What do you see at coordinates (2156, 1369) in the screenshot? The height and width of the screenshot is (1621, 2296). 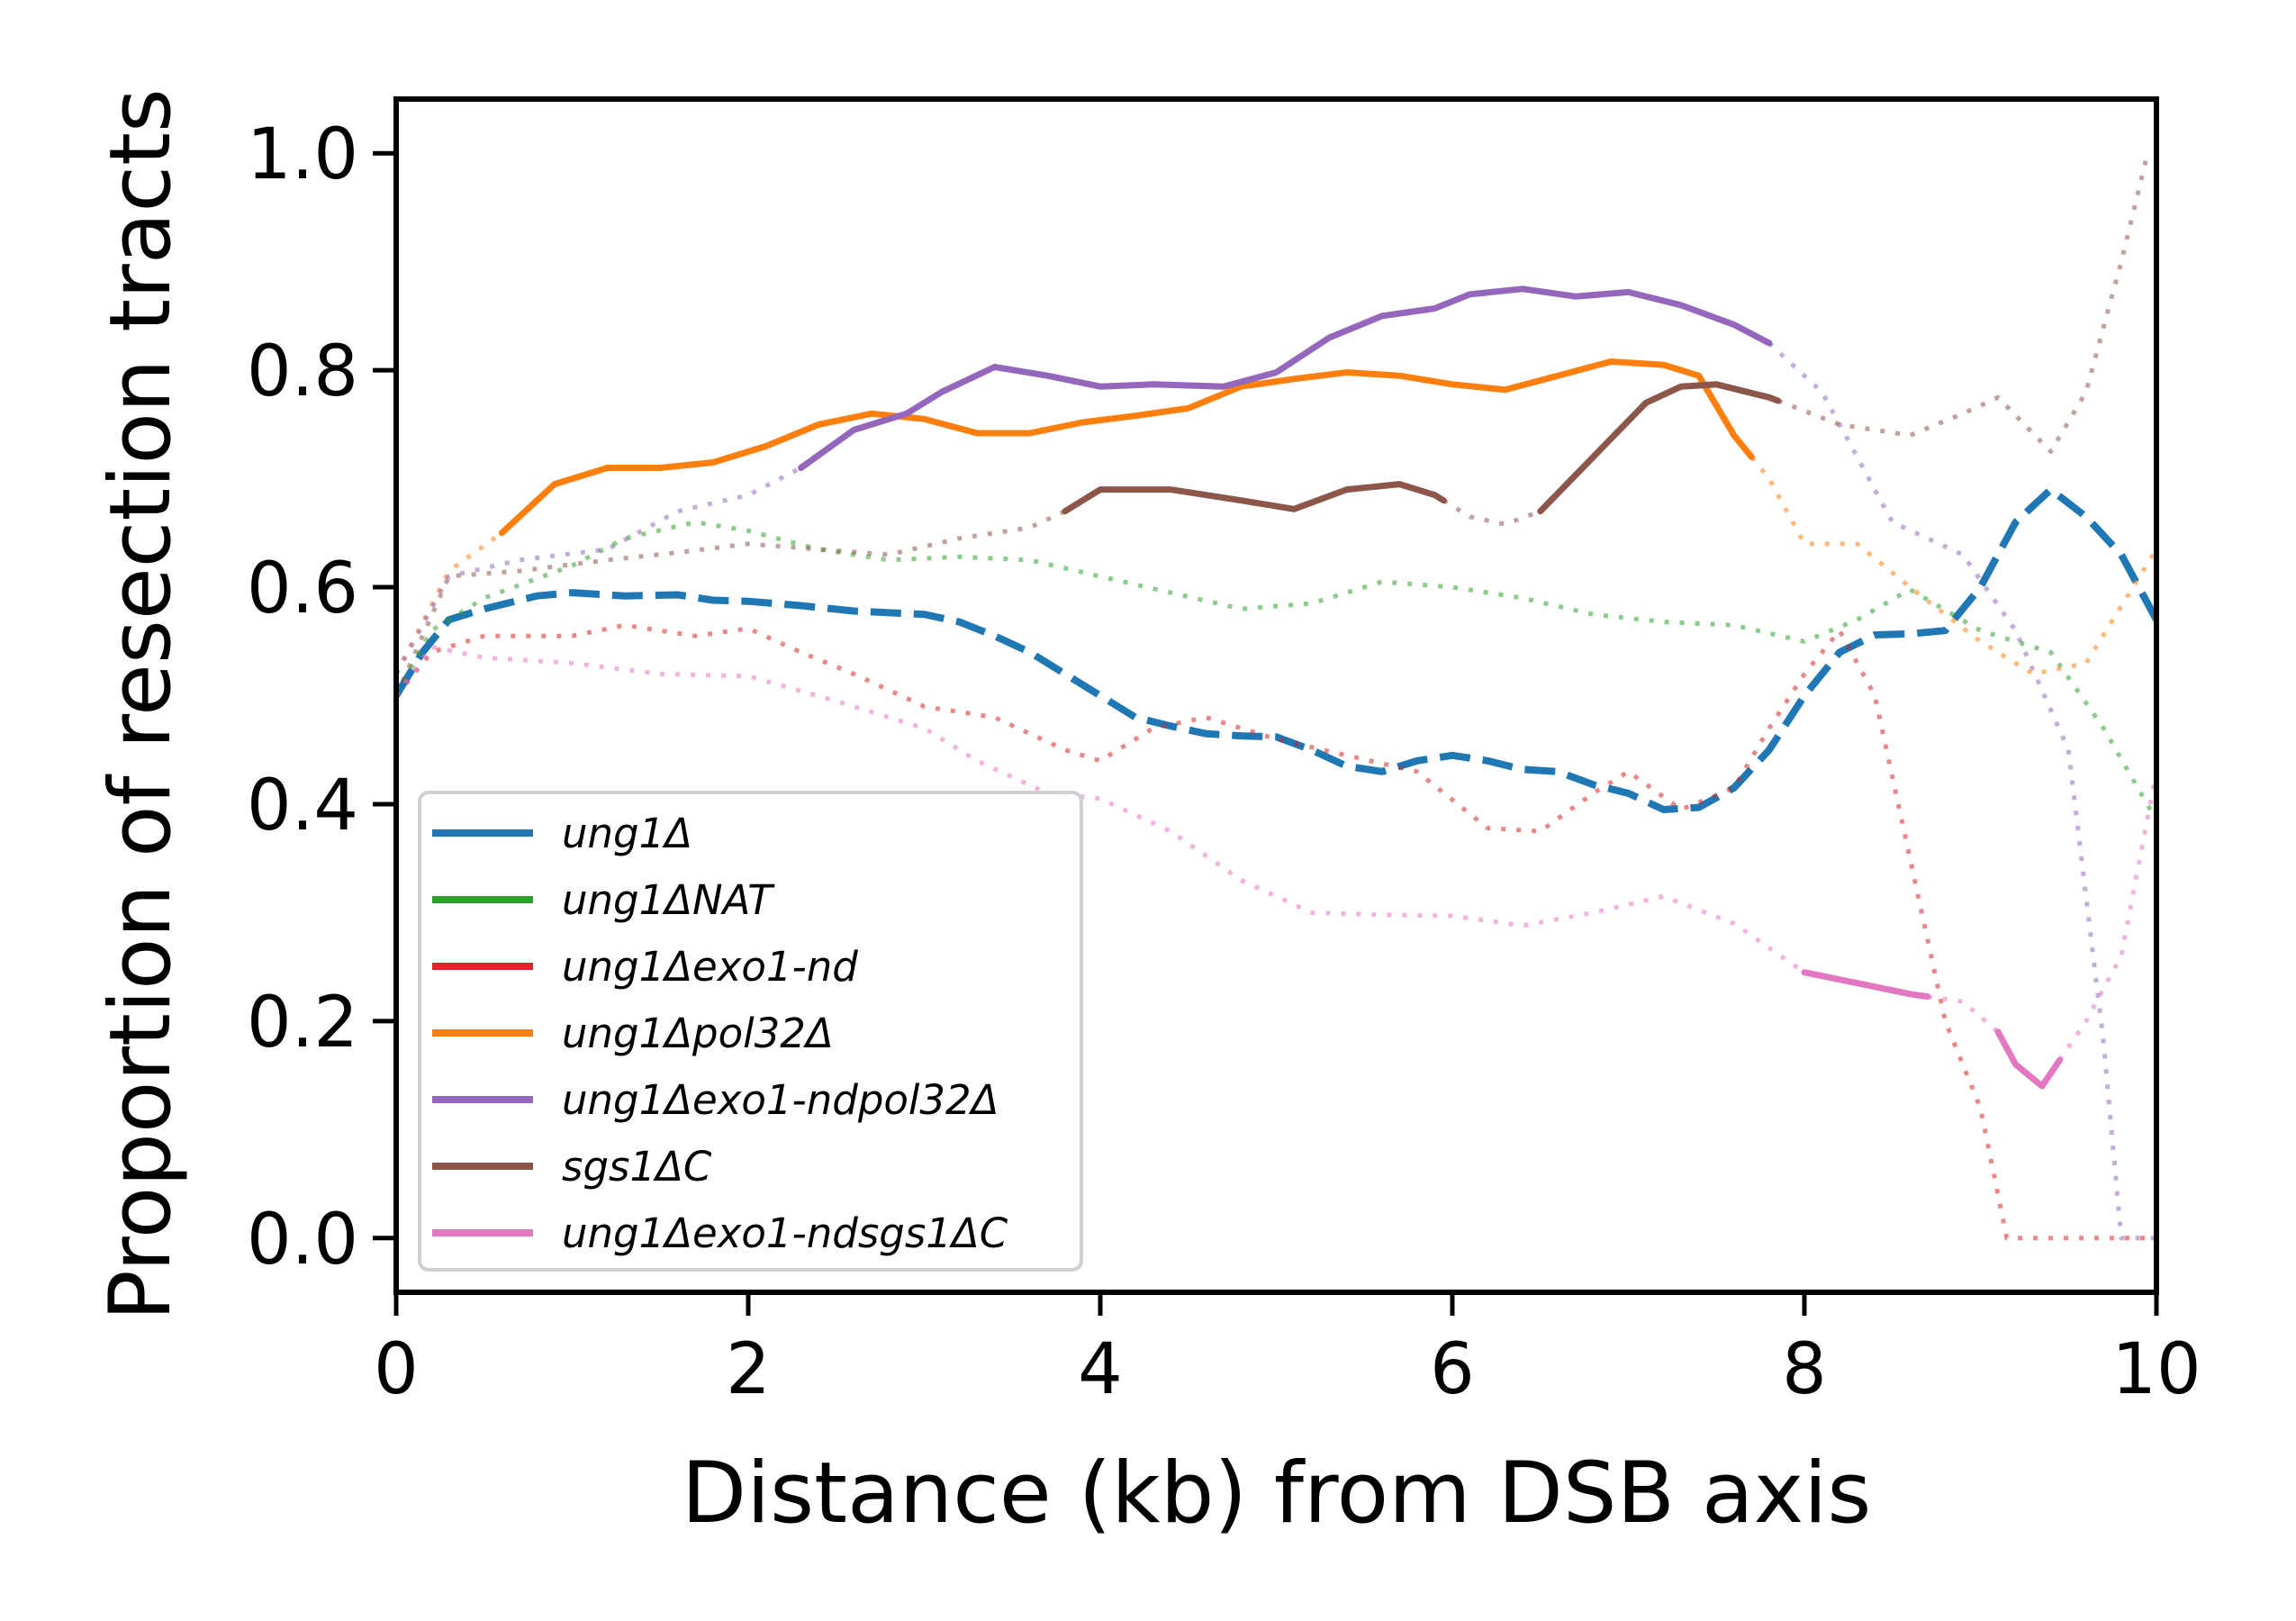 I see `x-tick-label: 10` at bounding box center [2156, 1369].